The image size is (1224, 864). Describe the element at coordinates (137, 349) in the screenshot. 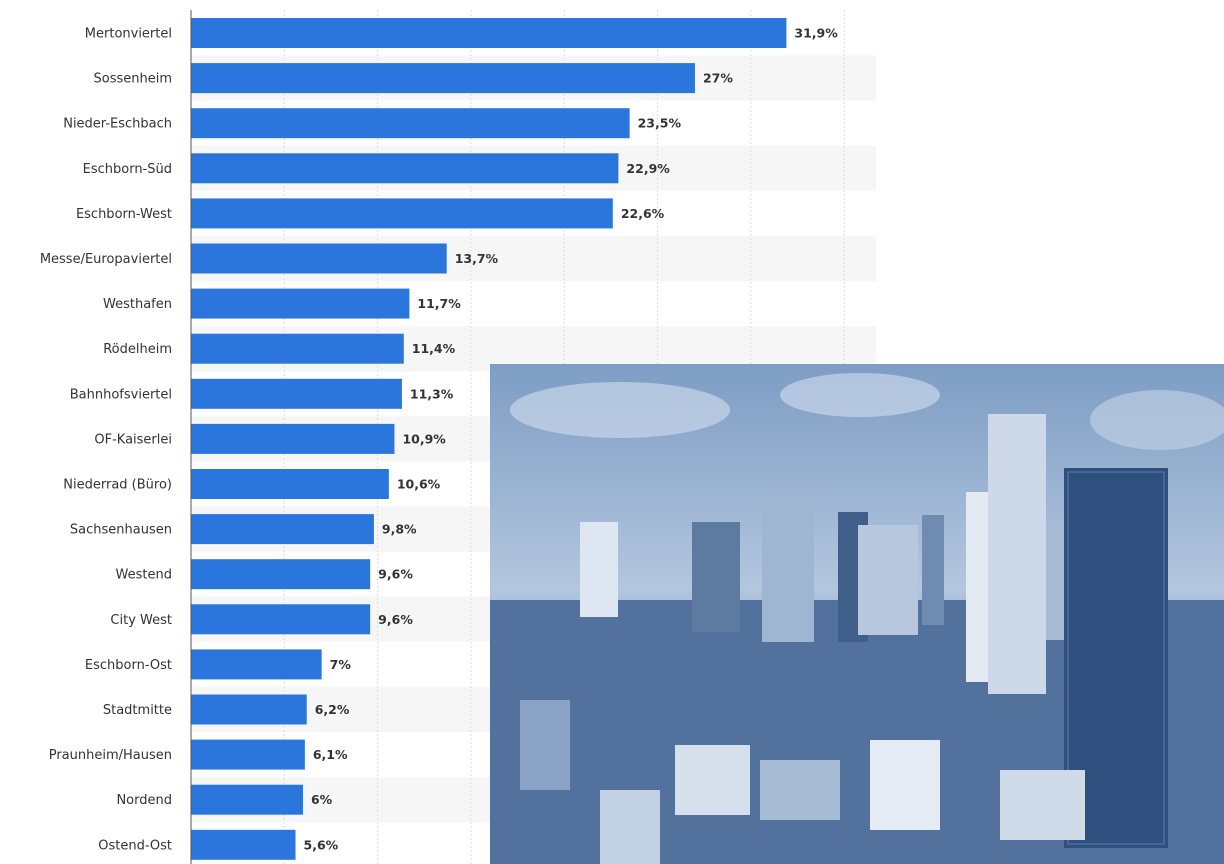

I see `category-label: Rödelheim` at that location.